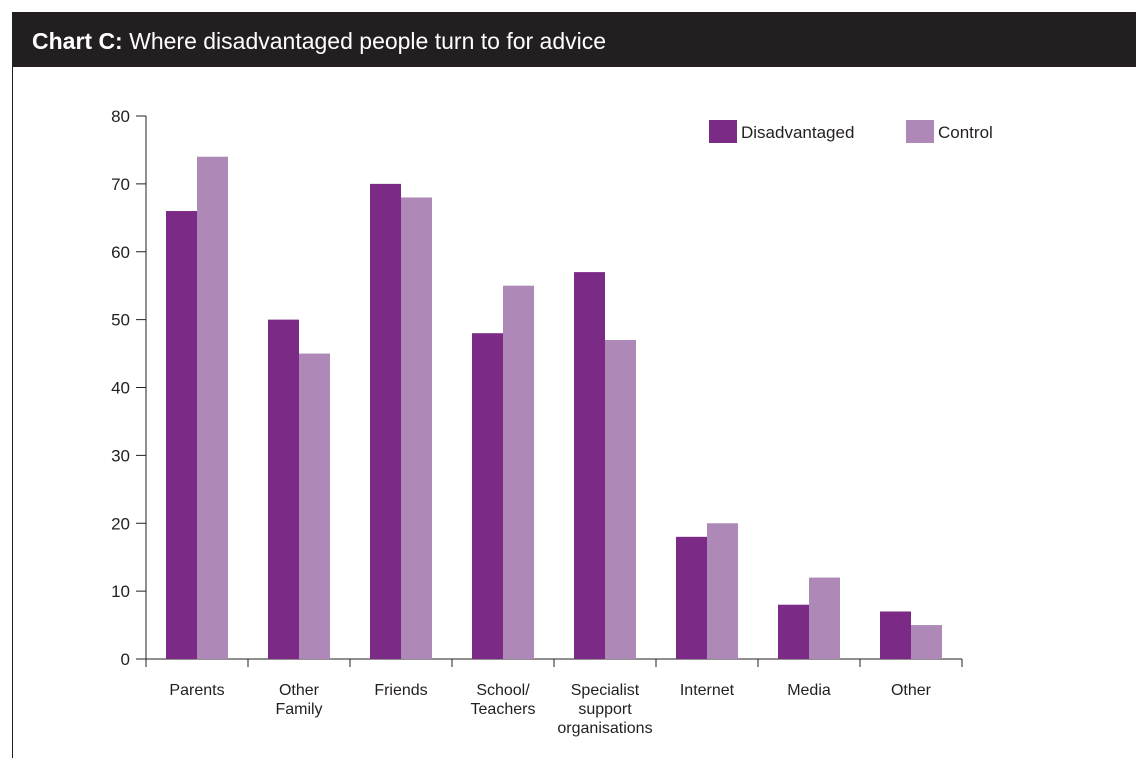  Describe the element at coordinates (120, 116) in the screenshot. I see `y-tick-label: 80` at that location.